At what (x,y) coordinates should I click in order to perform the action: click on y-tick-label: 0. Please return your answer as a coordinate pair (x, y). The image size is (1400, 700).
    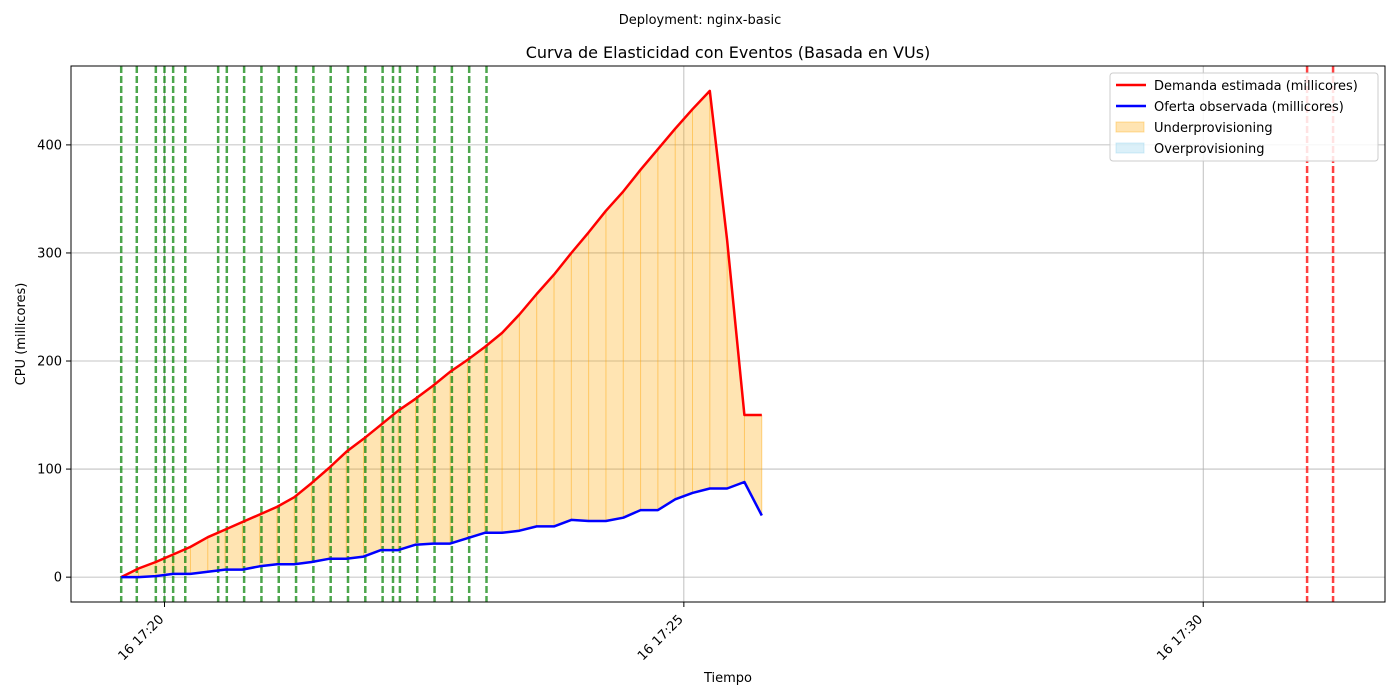
    Looking at the image, I should click on (58, 578).